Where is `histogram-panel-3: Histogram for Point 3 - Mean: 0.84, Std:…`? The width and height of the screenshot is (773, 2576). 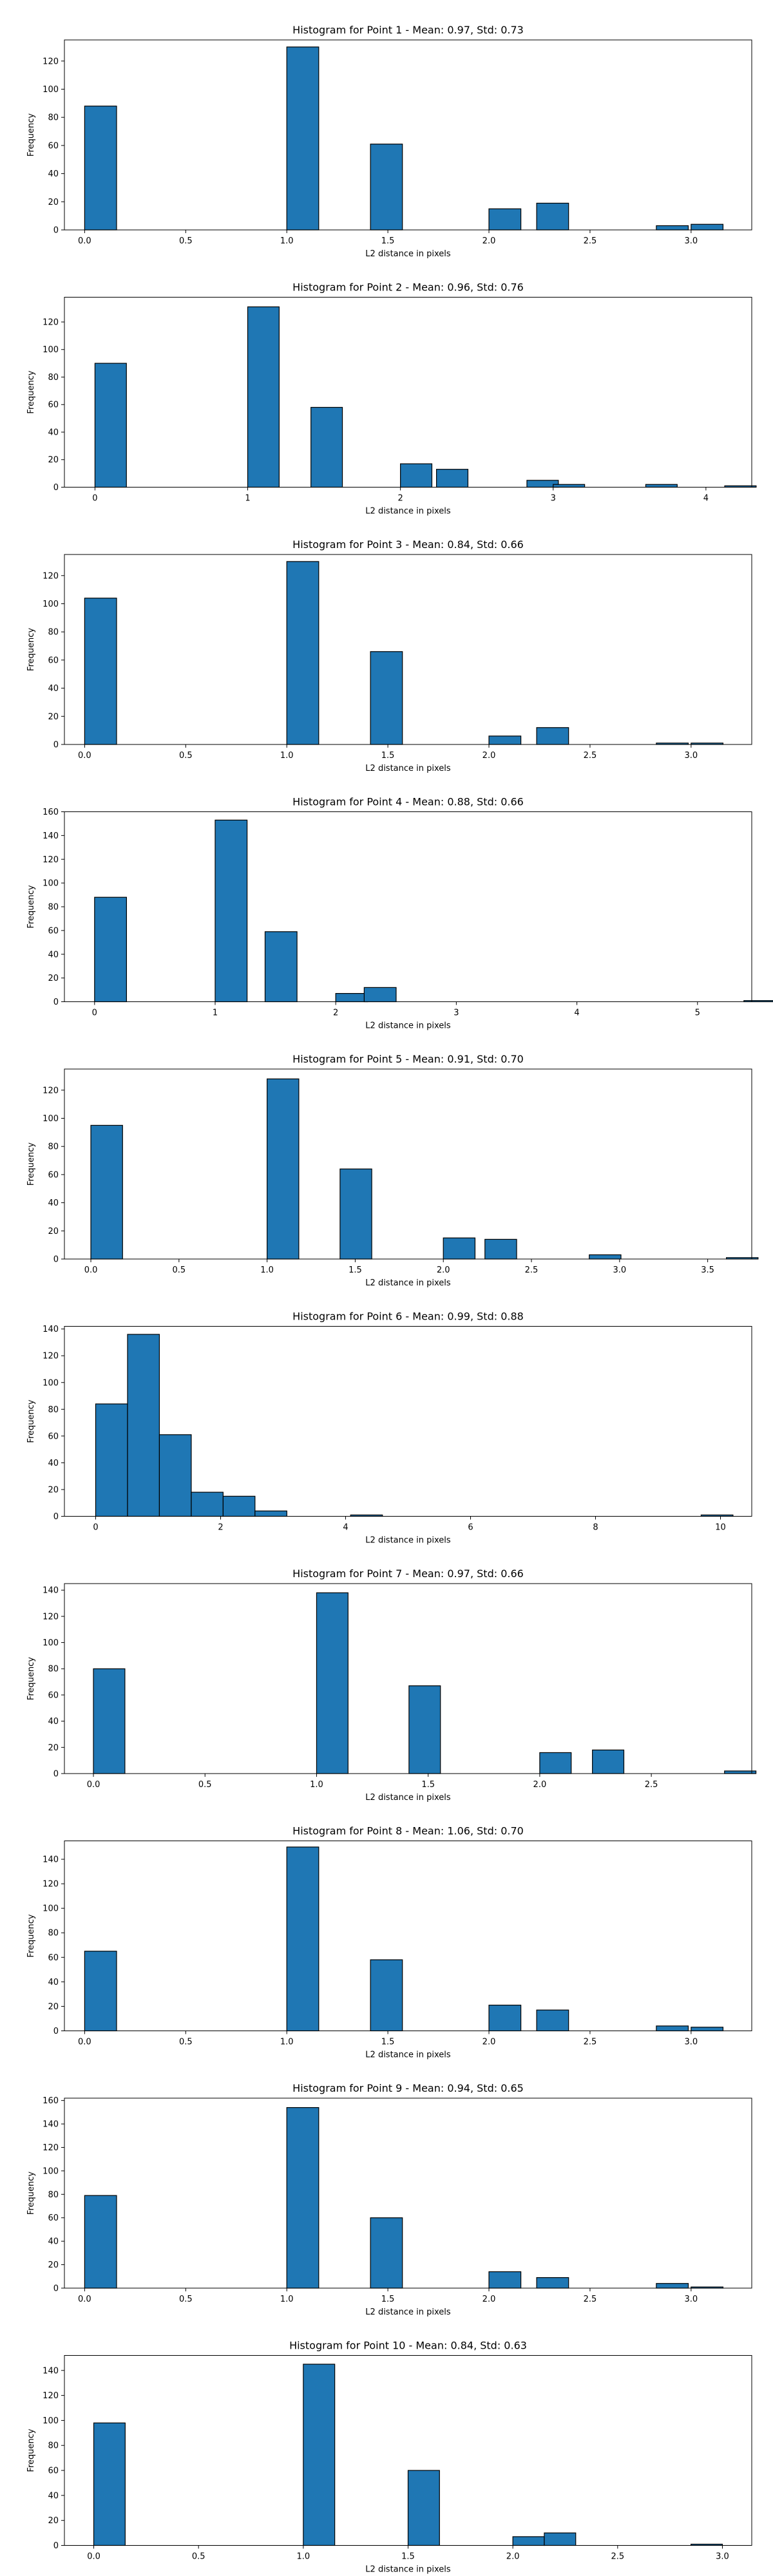
histogram-panel-3: Histogram for Point 3 - Mean: 0.84, Std:… is located at coordinates (389, 655).